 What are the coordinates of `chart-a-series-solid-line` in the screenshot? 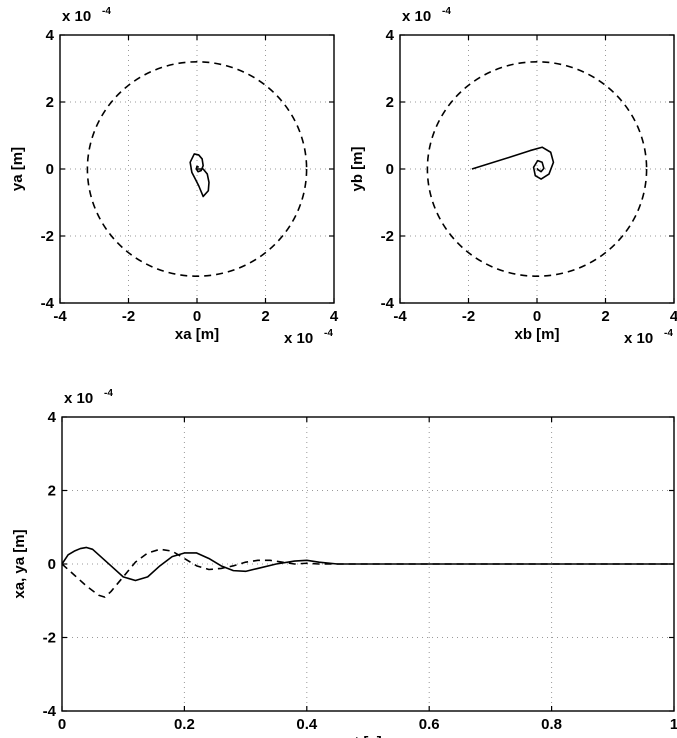 It's located at (199, 175).